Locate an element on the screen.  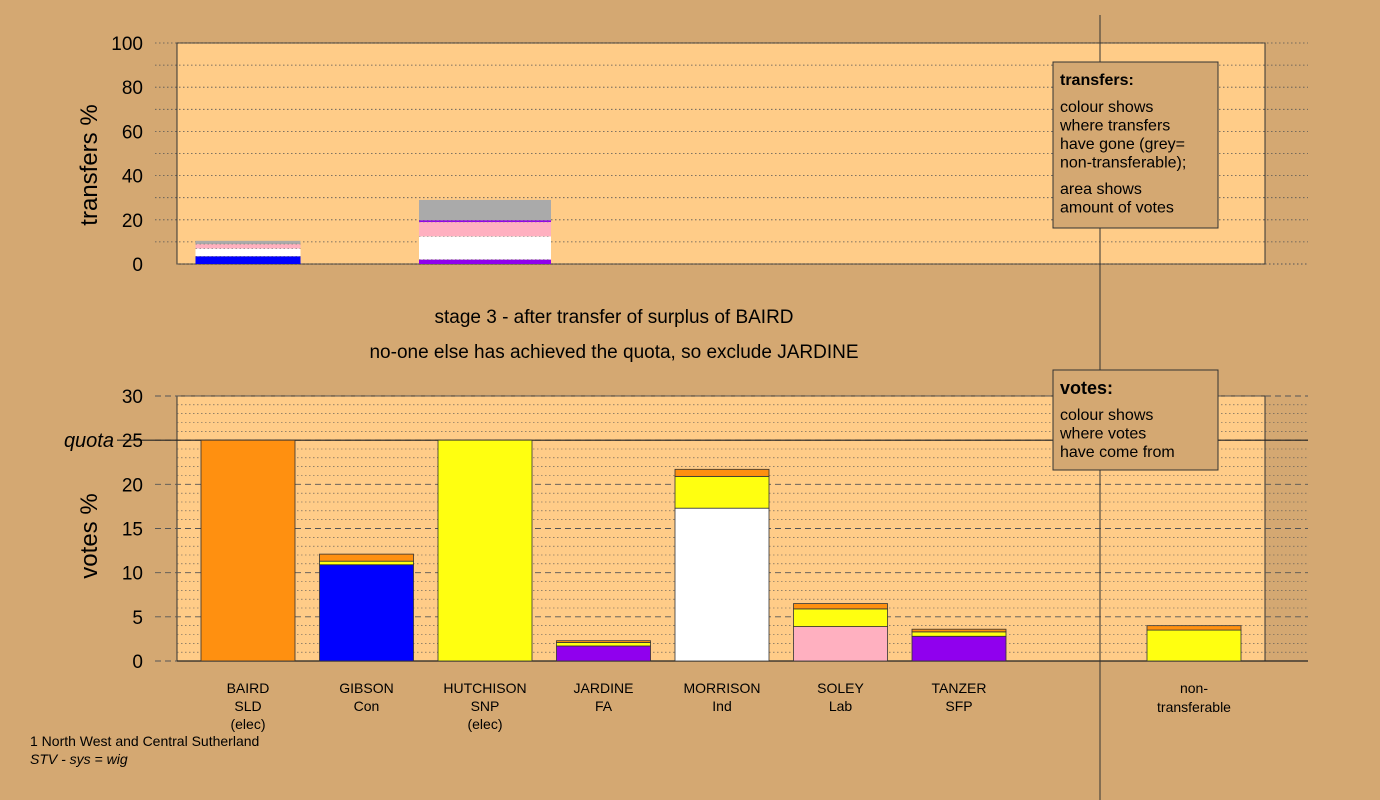
candidate-name: HUTCHISON is located at coordinates (484, 688).